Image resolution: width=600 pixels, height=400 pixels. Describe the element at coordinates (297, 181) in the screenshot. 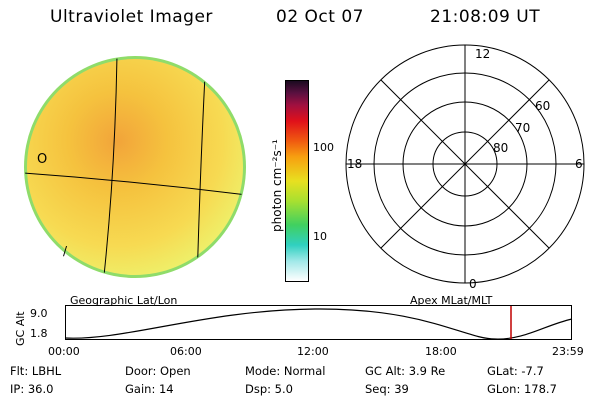

I see `colorbar` at that location.